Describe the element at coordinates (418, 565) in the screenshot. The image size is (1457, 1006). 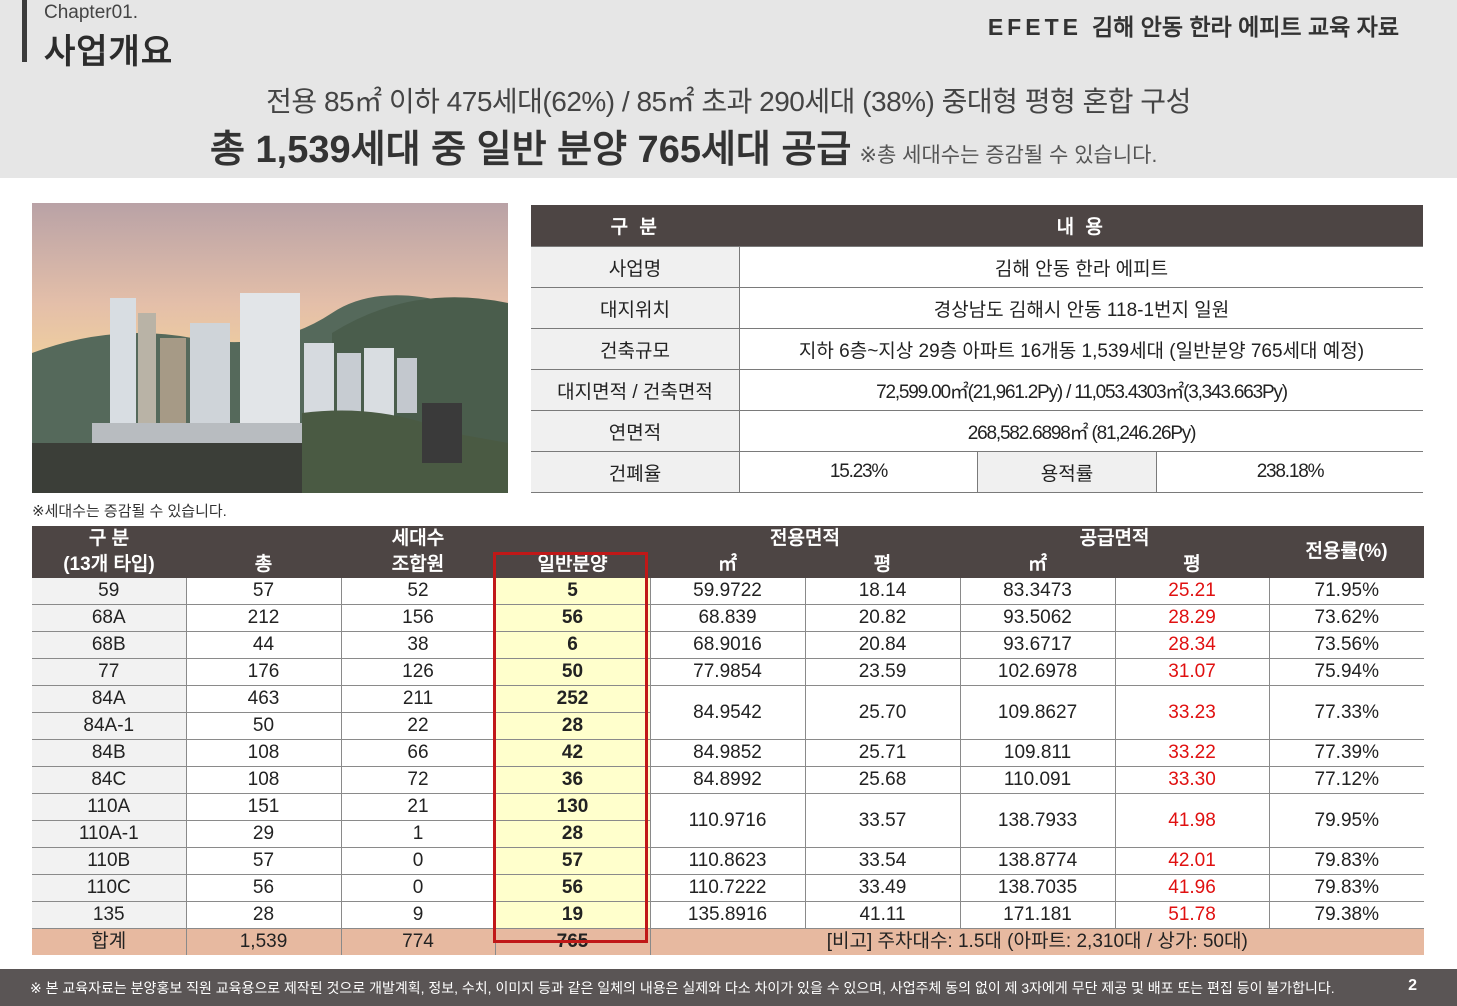
I see `header-union: 조합원` at that location.